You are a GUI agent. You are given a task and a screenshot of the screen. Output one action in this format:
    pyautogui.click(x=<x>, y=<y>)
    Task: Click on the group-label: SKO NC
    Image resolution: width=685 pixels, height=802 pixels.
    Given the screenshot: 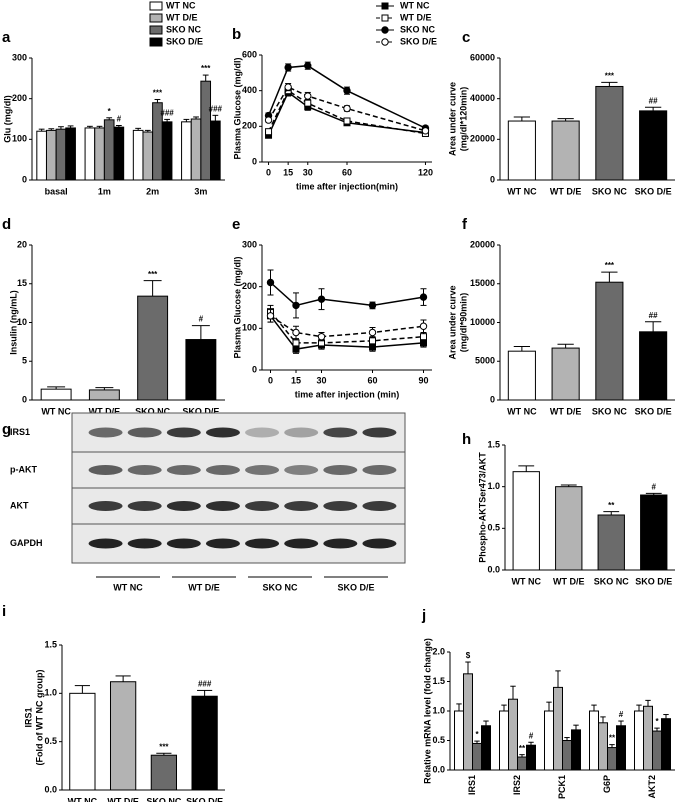 What is the action you would take?
    pyautogui.click(x=280, y=587)
    